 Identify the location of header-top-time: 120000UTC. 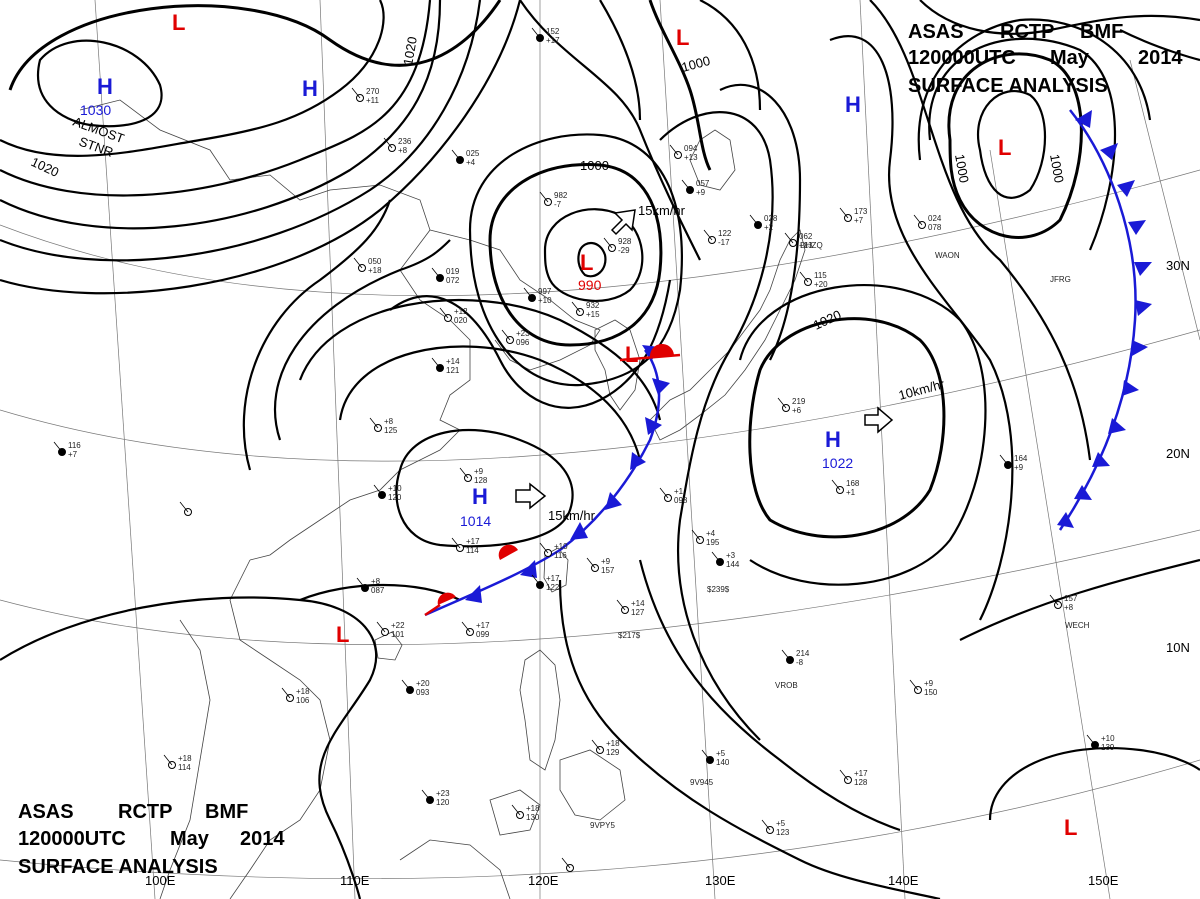
(962, 58).